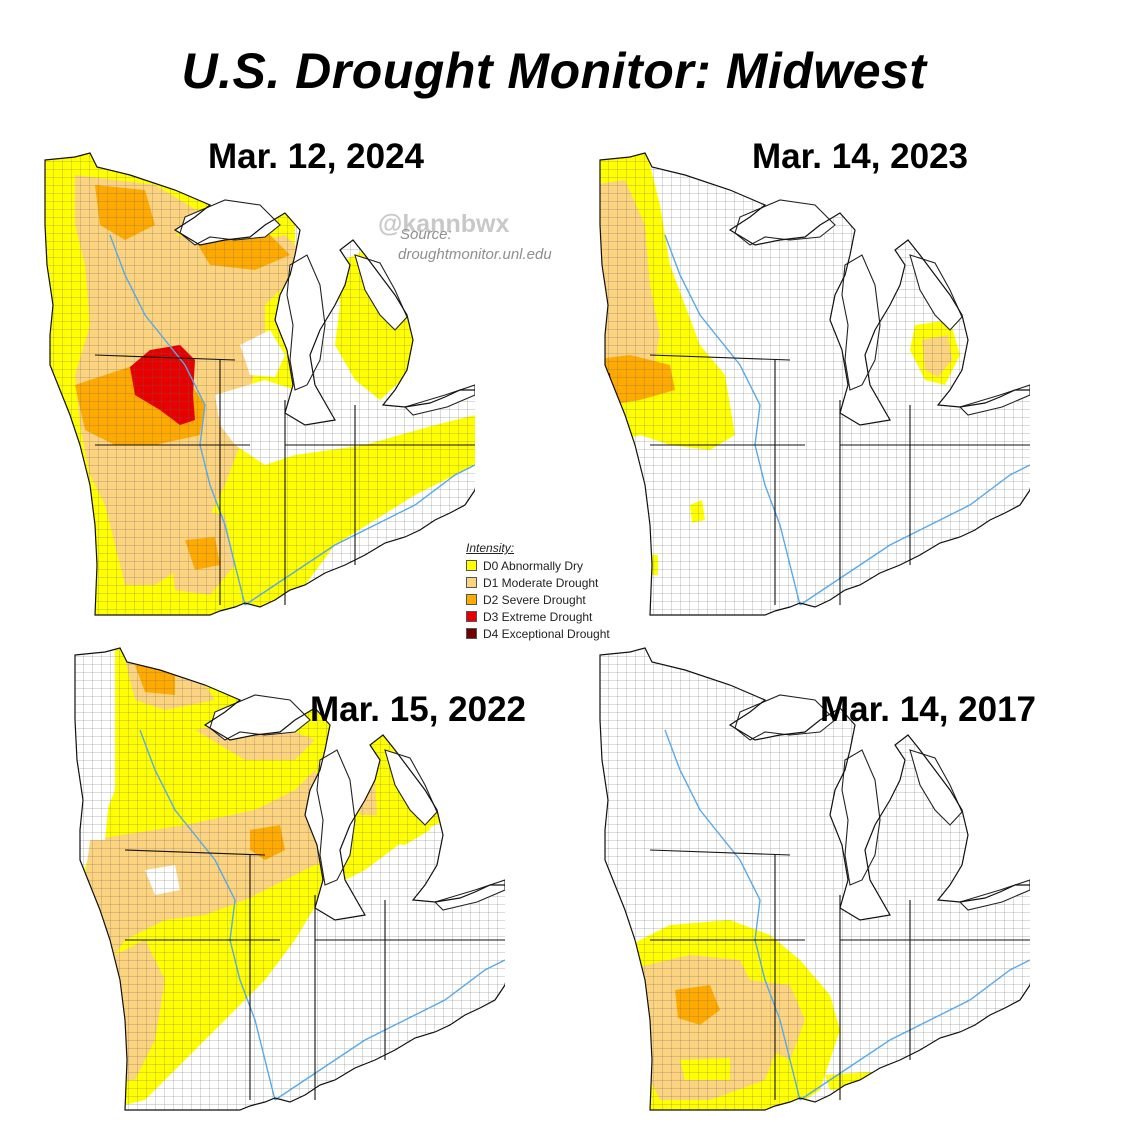  I want to click on legend-swatch-d3, so click(471, 616).